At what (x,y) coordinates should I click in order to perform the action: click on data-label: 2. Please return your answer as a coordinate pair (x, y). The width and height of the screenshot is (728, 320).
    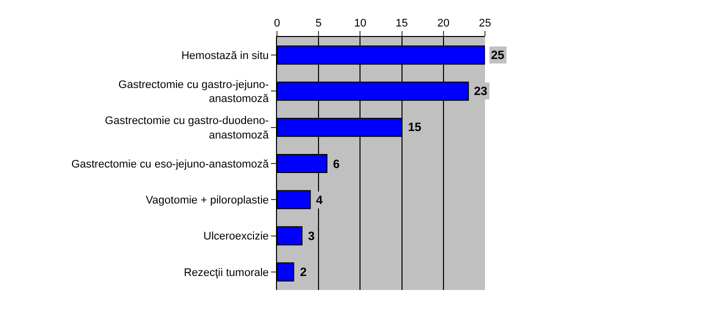
    Looking at the image, I should click on (303, 272).